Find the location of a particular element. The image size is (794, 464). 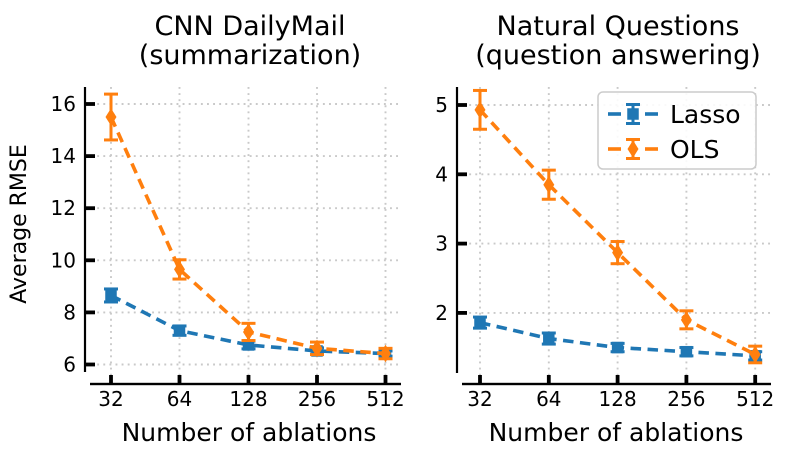

y-tick-label: 8 is located at coordinates (69, 312).